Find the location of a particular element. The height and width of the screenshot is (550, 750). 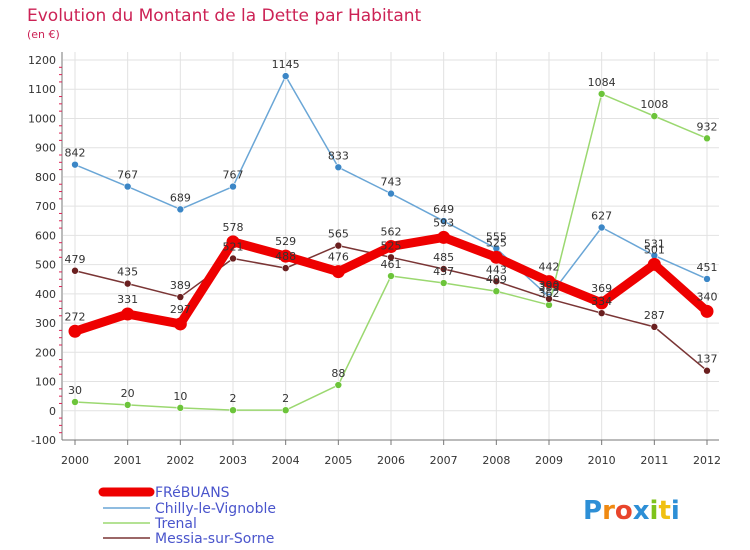

data-label: 334 is located at coordinates (601, 301).